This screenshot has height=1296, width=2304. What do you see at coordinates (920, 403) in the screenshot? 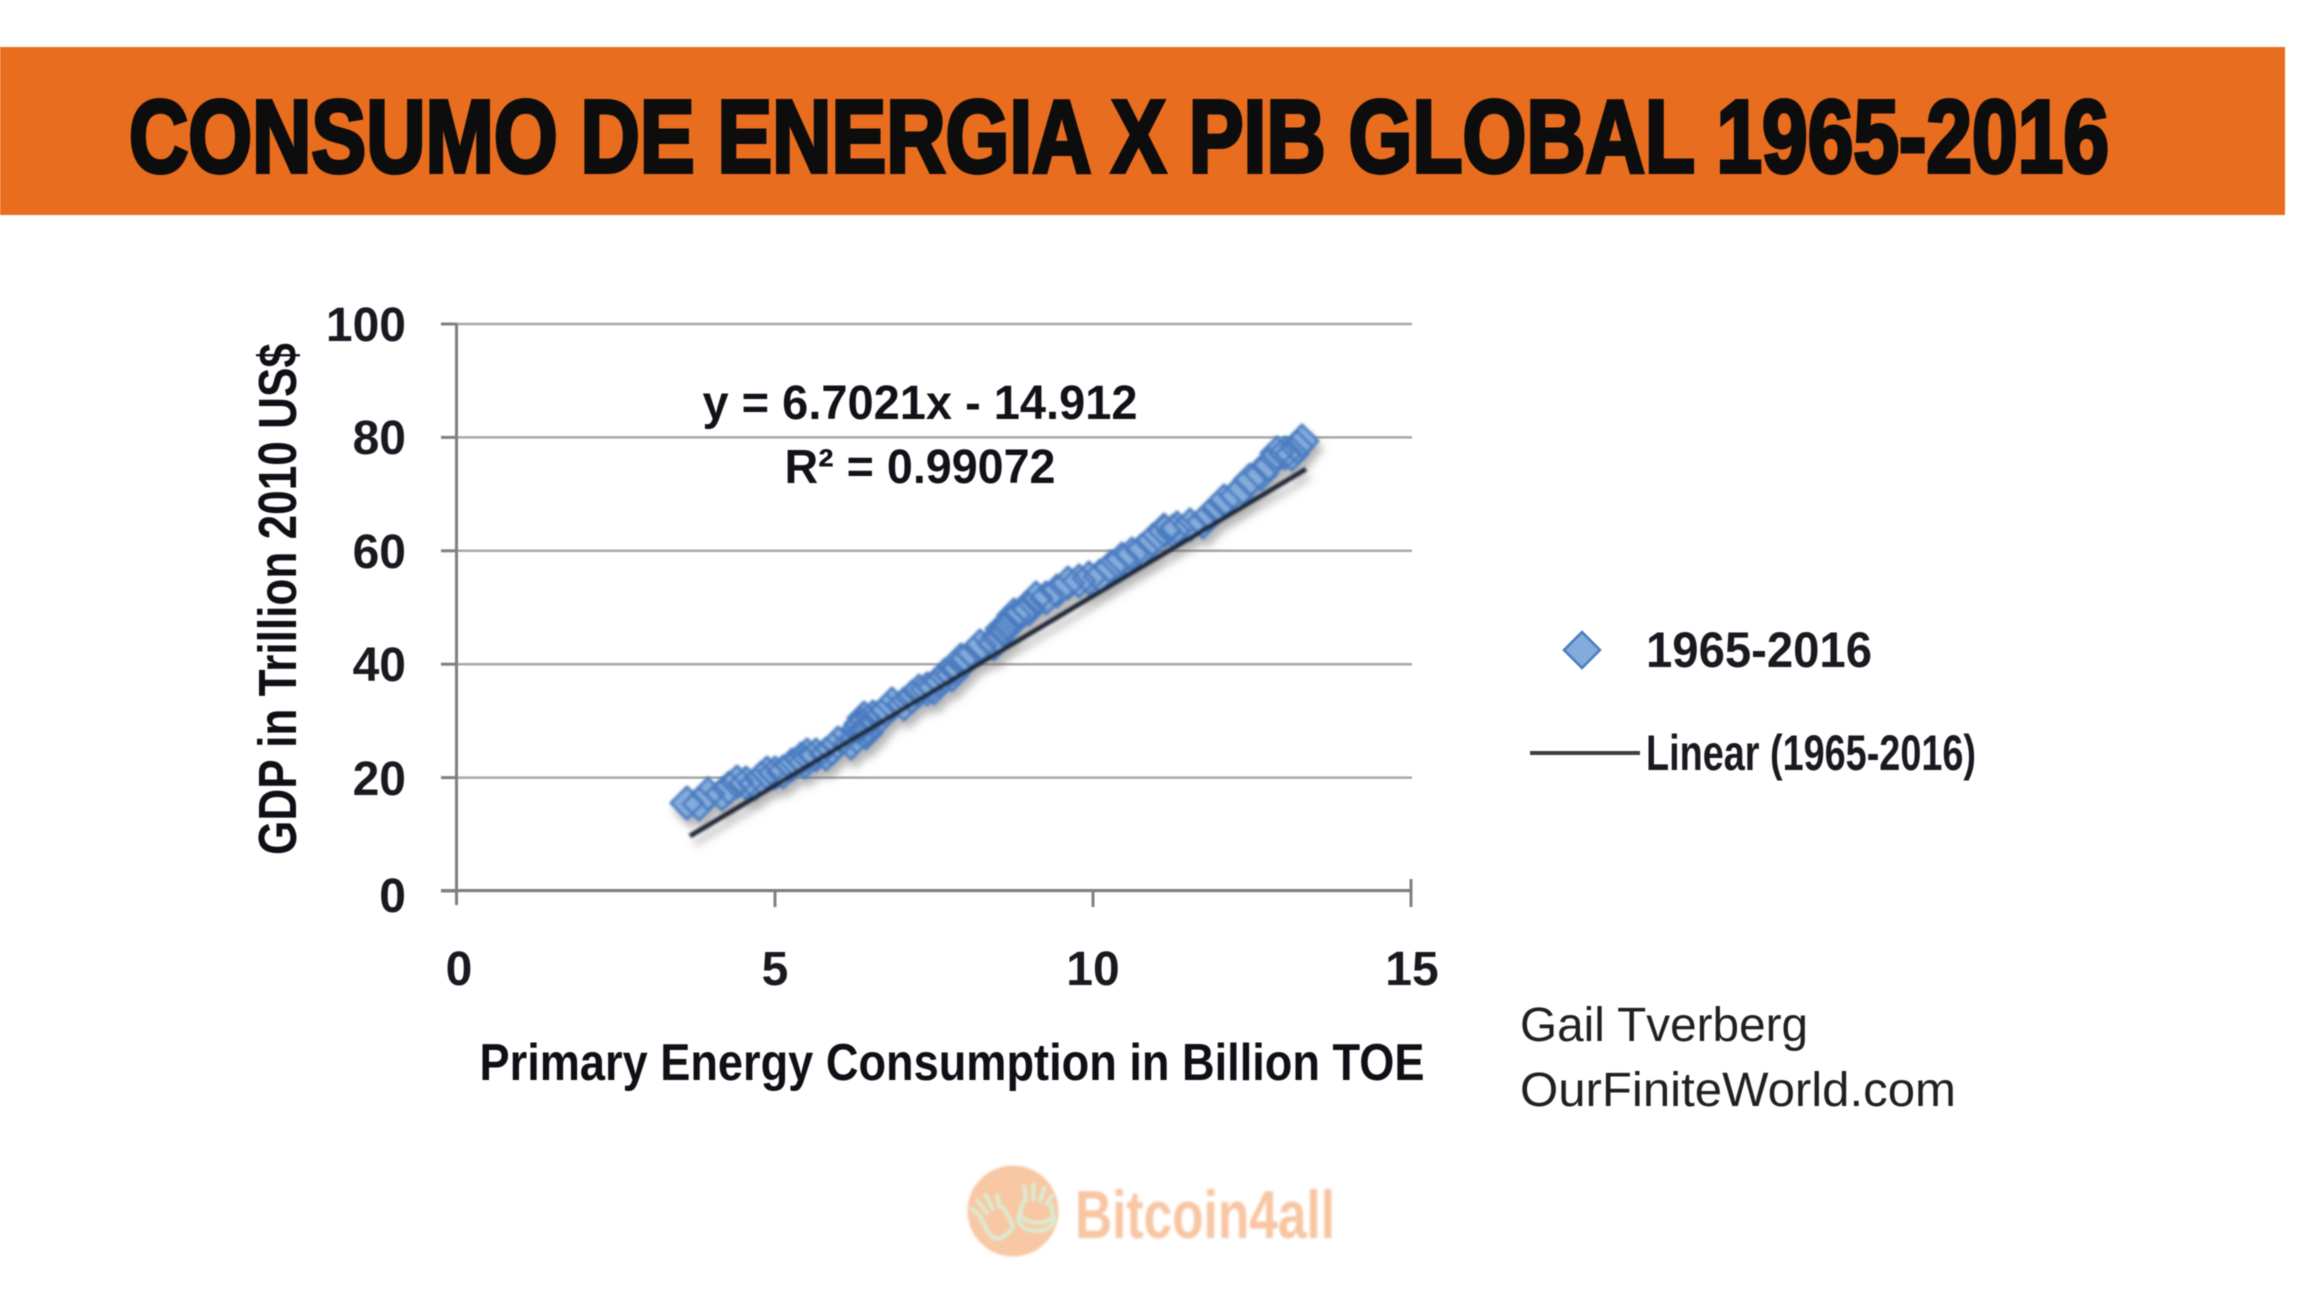
I see `svg-text: y = 6.7021x - 14.912` at bounding box center [920, 403].